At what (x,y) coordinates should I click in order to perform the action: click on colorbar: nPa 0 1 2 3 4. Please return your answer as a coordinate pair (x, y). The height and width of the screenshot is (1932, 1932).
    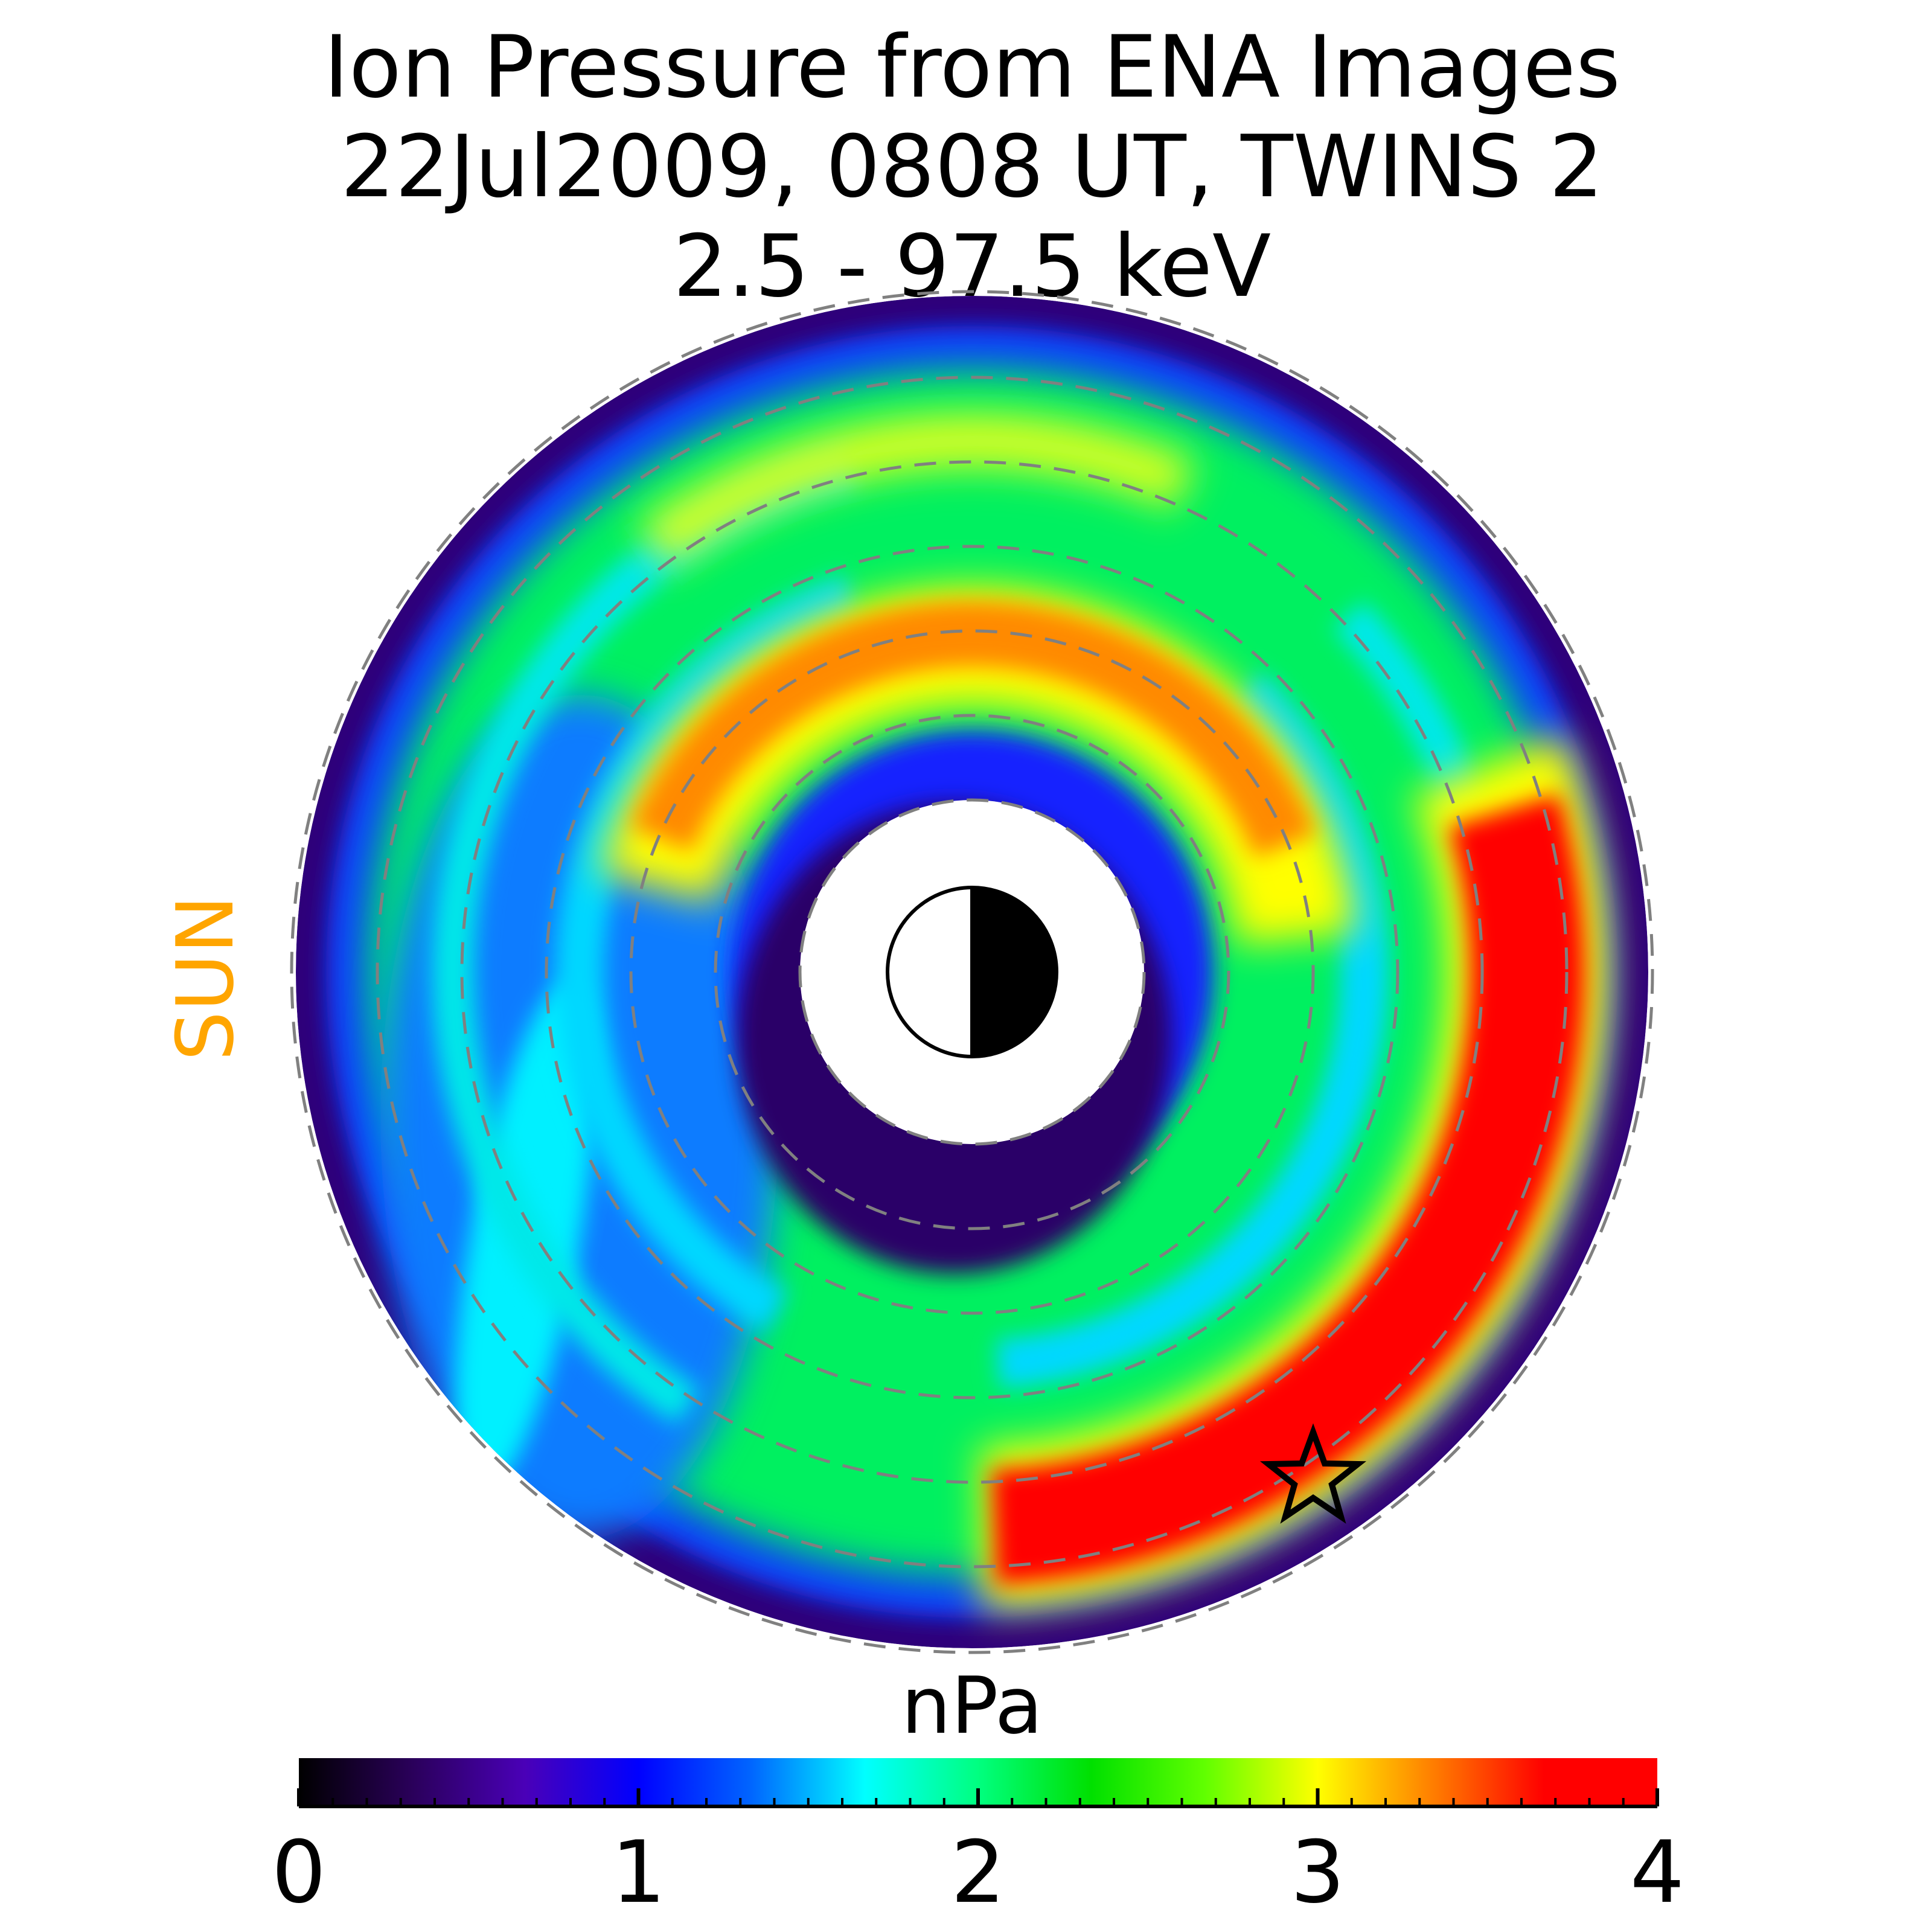
    Looking at the image, I should click on (978, 1791).